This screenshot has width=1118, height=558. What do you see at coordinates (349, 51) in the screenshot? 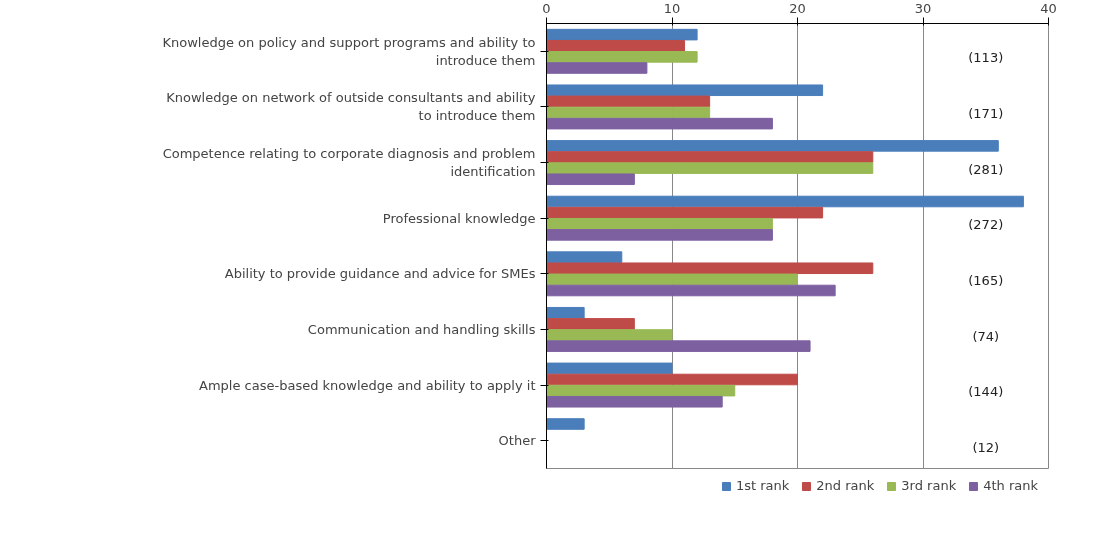
I see `y-tick-label: Knowledge on policy and support programs and ability to introduce them` at bounding box center [349, 51].